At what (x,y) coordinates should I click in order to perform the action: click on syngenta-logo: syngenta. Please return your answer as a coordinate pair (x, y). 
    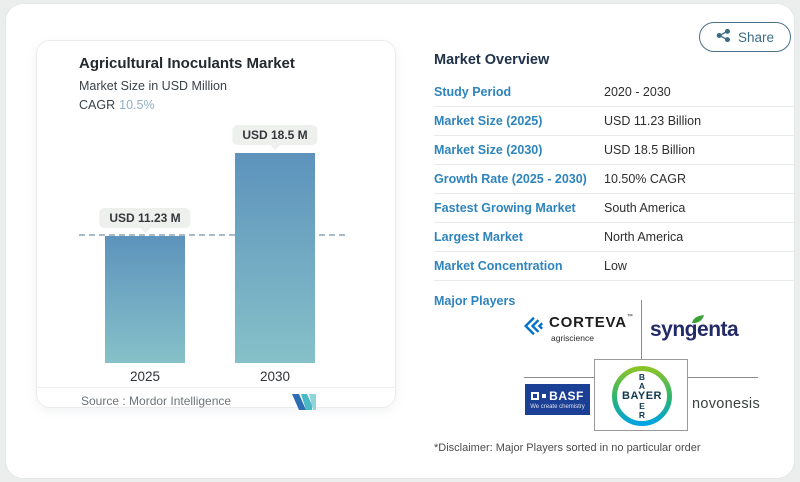
    Looking at the image, I should click on (694, 328).